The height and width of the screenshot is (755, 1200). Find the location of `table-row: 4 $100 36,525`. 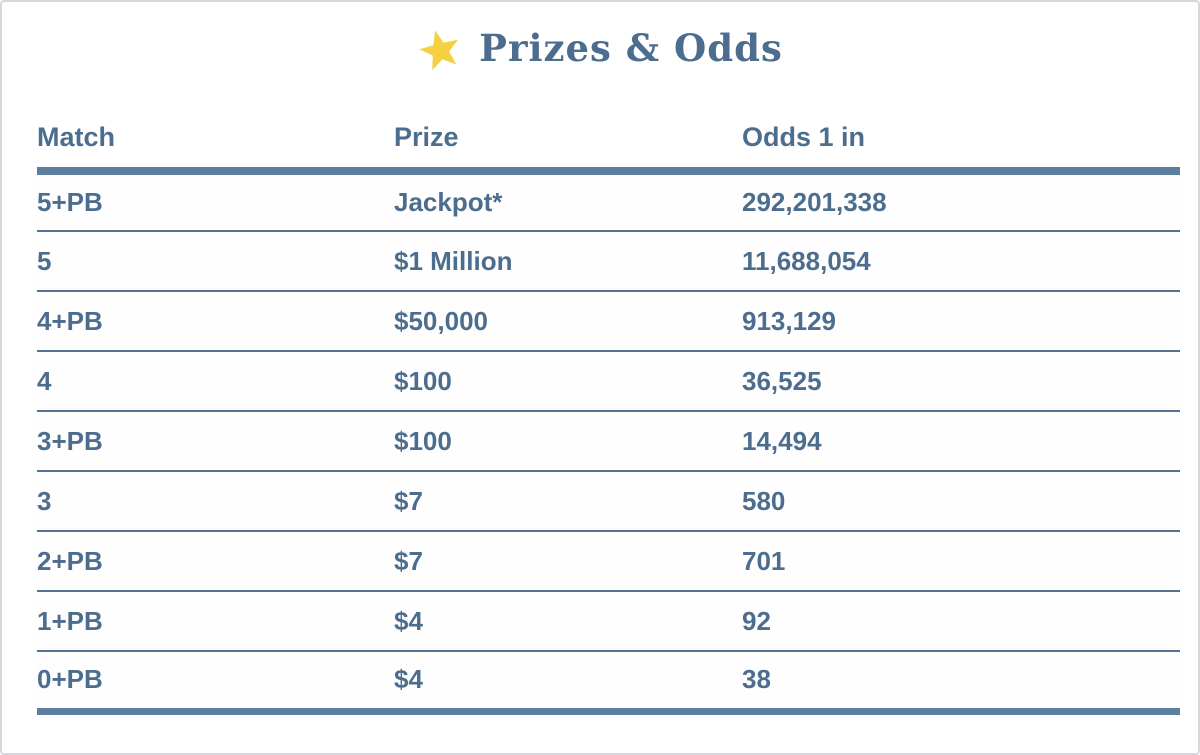

table-row: 4 $100 36,525 is located at coordinates (608, 381).